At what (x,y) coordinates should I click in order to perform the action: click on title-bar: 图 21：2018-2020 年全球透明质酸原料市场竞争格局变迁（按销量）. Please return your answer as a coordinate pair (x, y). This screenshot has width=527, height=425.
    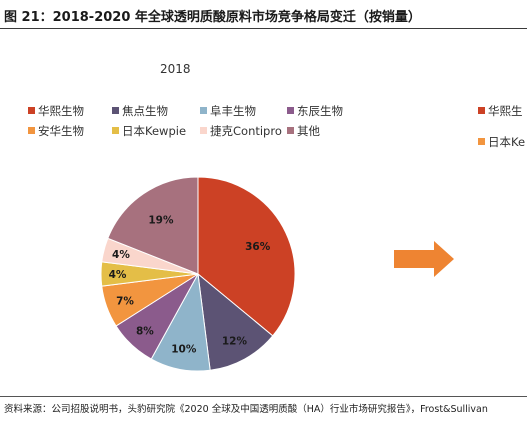
    Looking at the image, I should click on (263, 14).